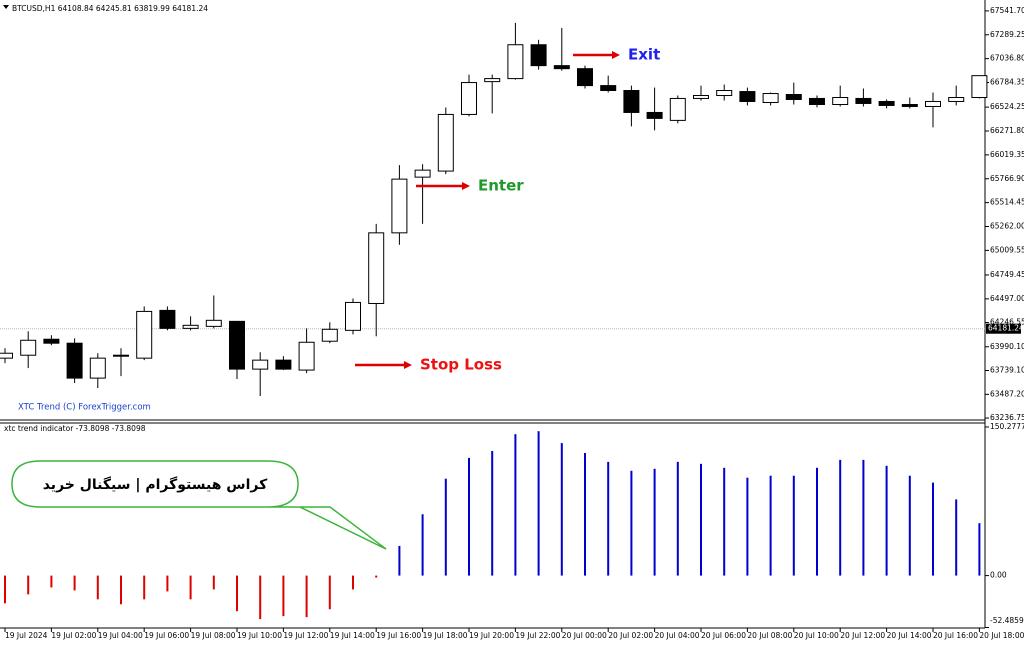 The width and height of the screenshot is (1024, 646). What do you see at coordinates (677, 635) in the screenshot?
I see `x-tick-label: 20 Jul 04:00` at bounding box center [677, 635].